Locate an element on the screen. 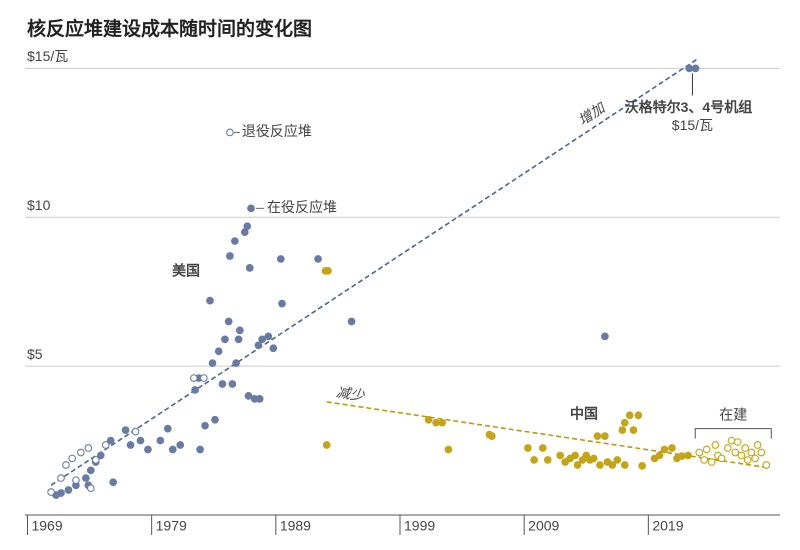 The height and width of the screenshot is (550, 800). x-tick-label: 1979 is located at coordinates (171, 526).